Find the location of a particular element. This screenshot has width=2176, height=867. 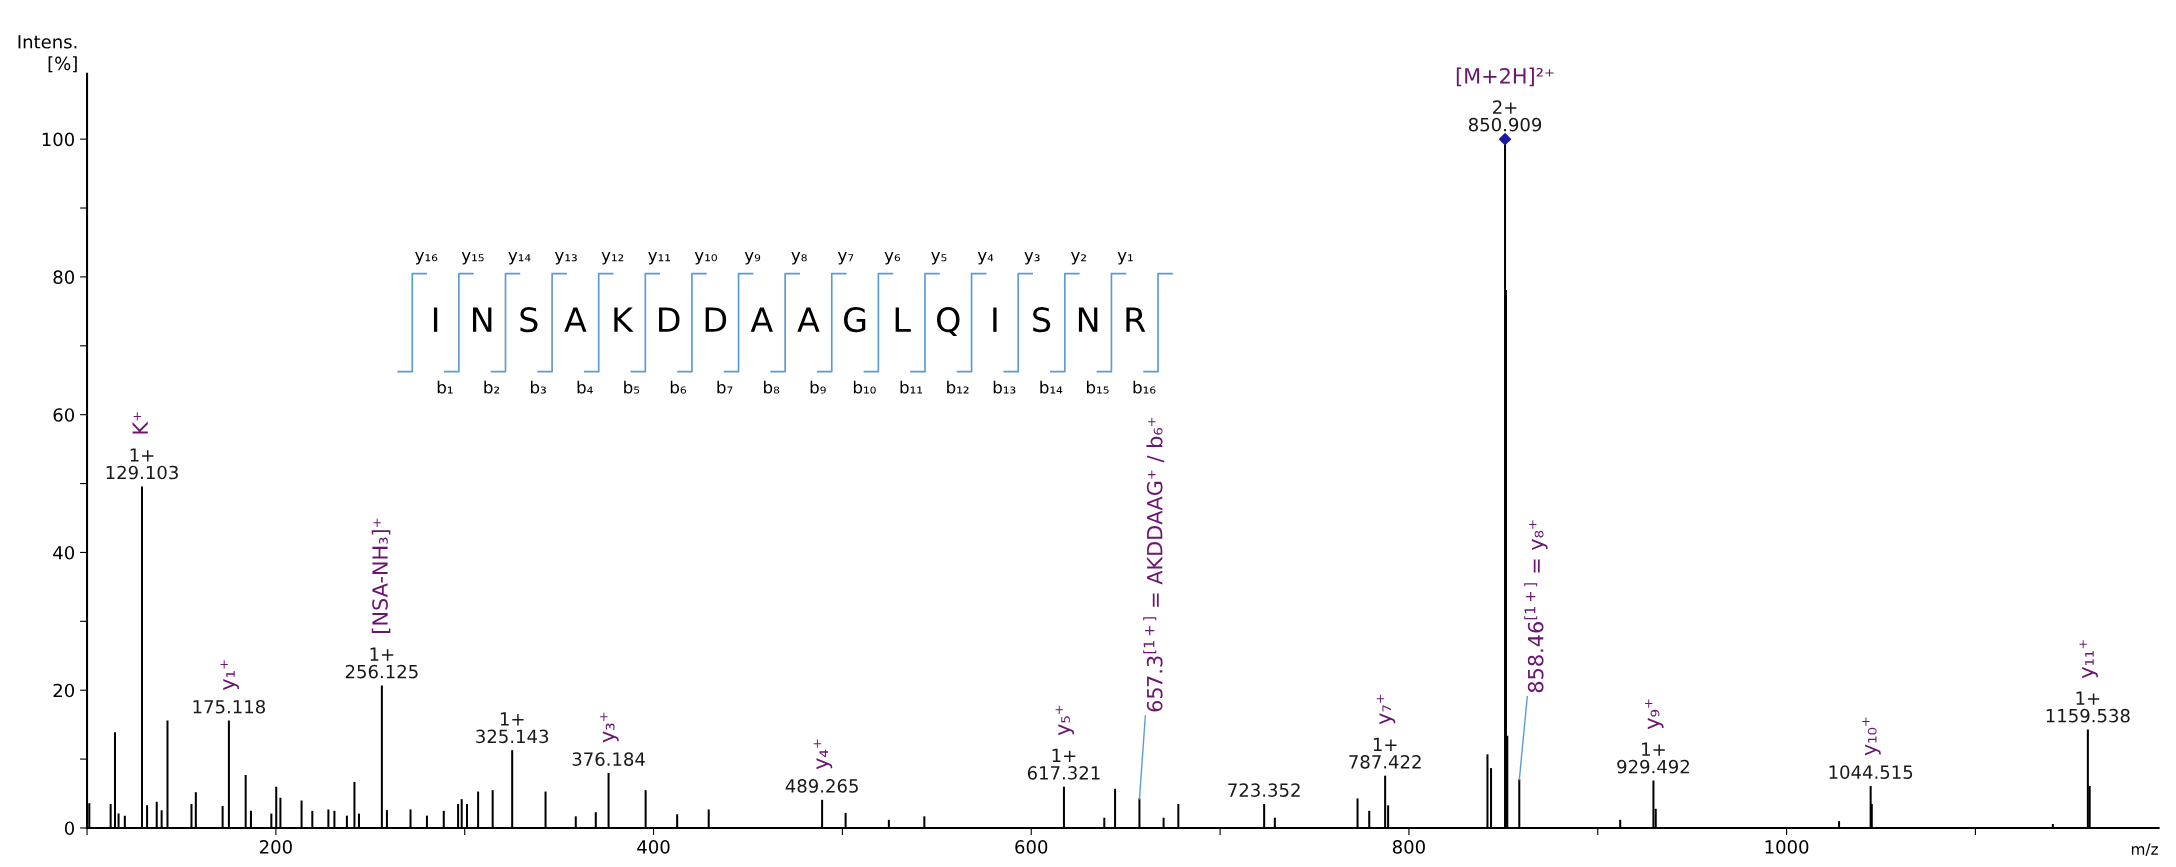

annotation: y₁ is located at coordinates (1125, 258).